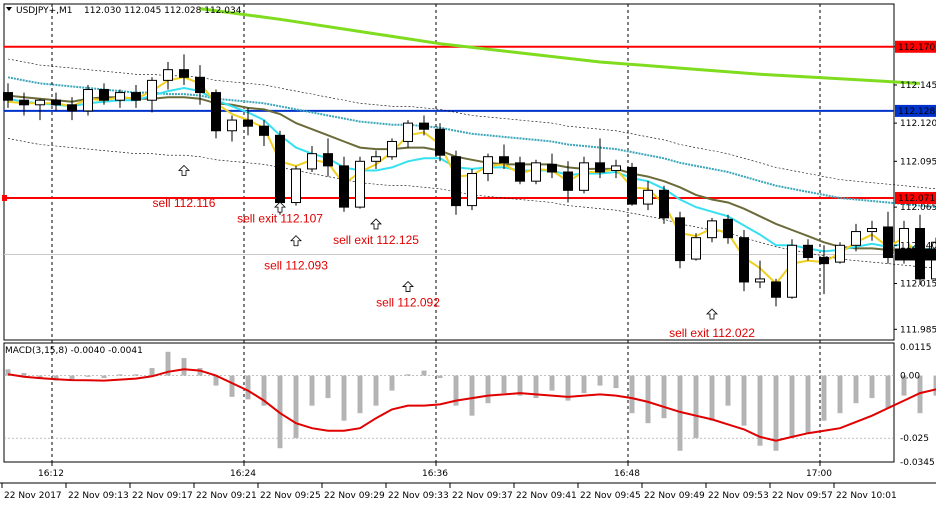  Describe the element at coordinates (296, 266) in the screenshot. I see `annotation-label-2: sell 112.093` at that location.